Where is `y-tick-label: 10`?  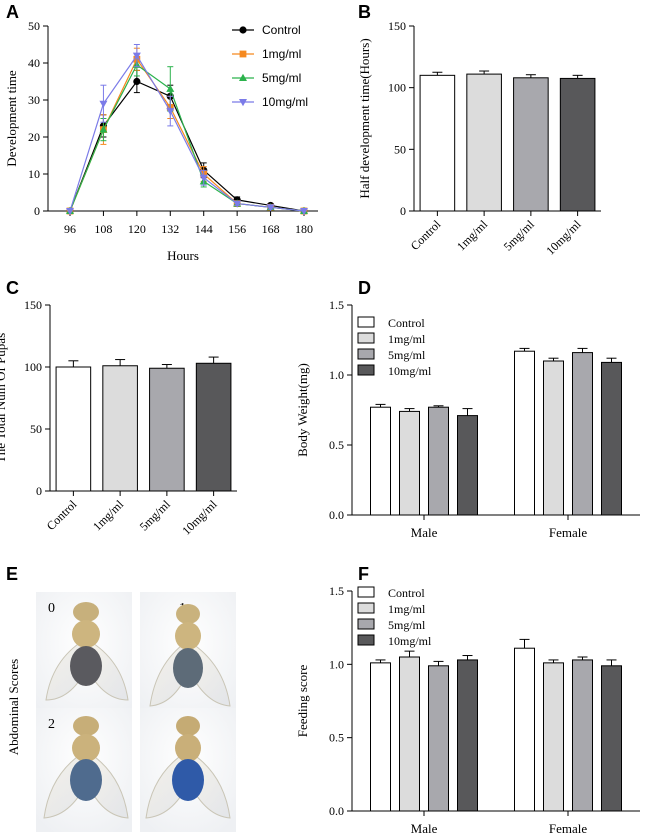
y-tick-label: 10 is located at coordinates (34, 174).